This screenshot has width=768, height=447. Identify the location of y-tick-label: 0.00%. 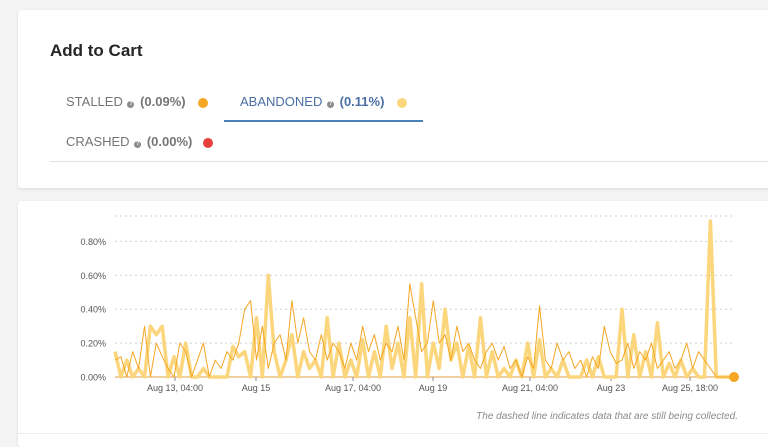
(93, 378).